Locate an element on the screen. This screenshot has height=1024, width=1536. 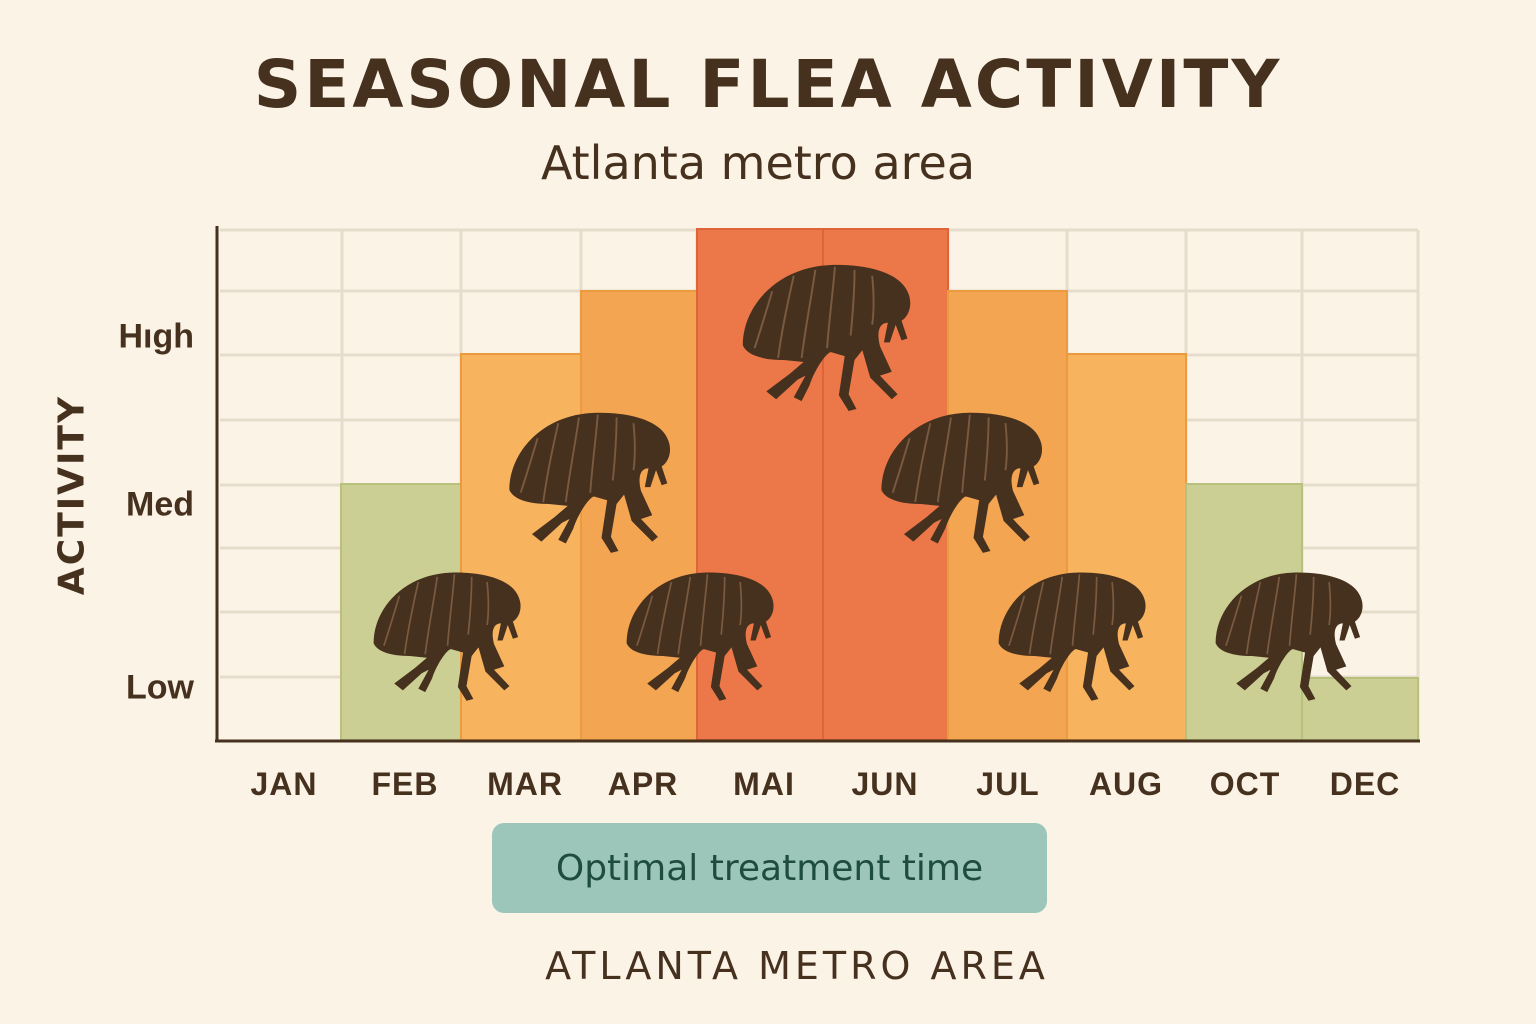
optimal-treatment-callout: Optimal treatment time is located at coordinates (769, 868).